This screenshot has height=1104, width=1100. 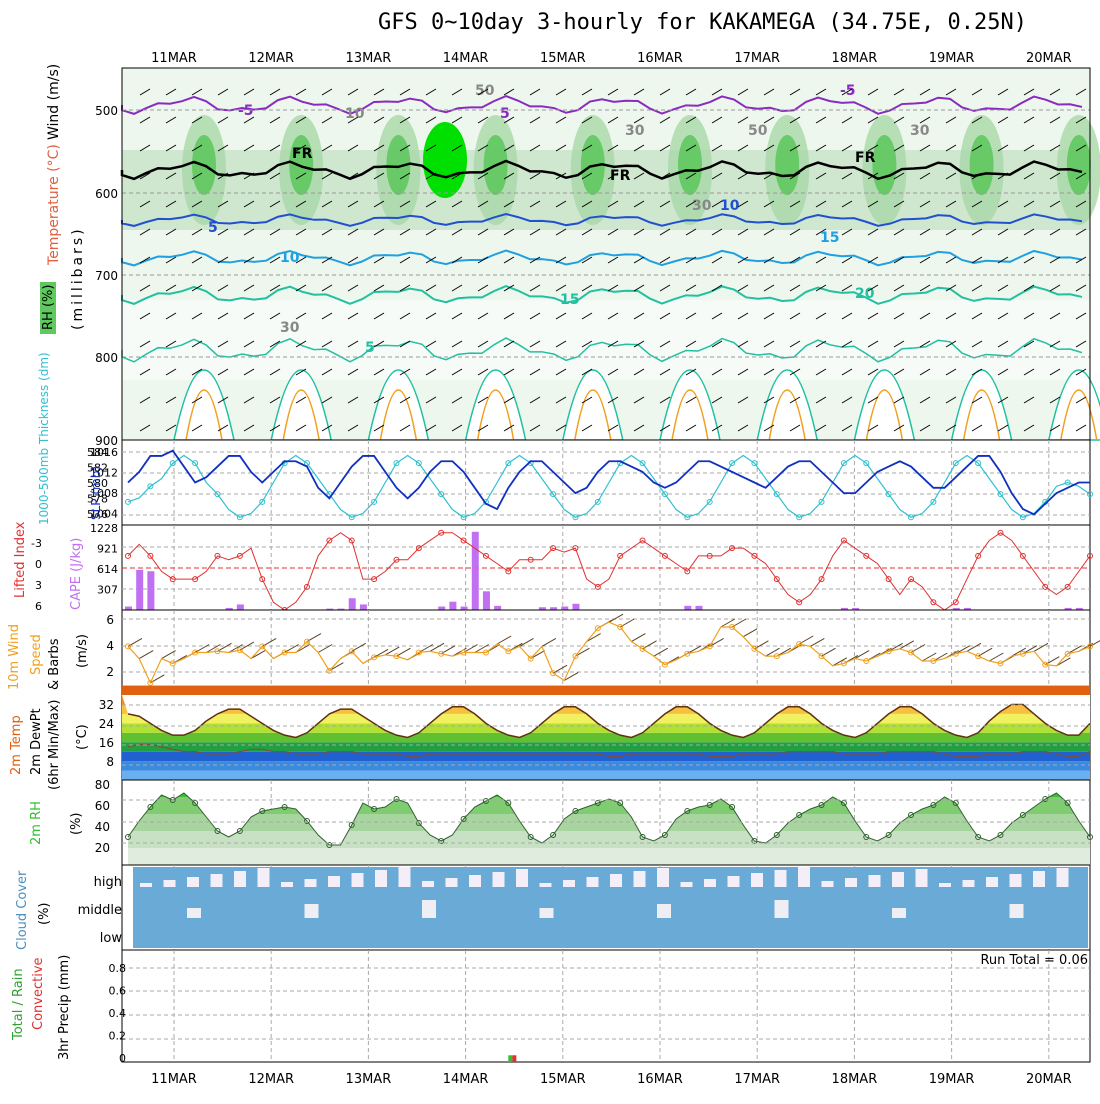 What do you see at coordinates (620, 176) in the screenshot?
I see `contour-label: FR` at bounding box center [620, 176].